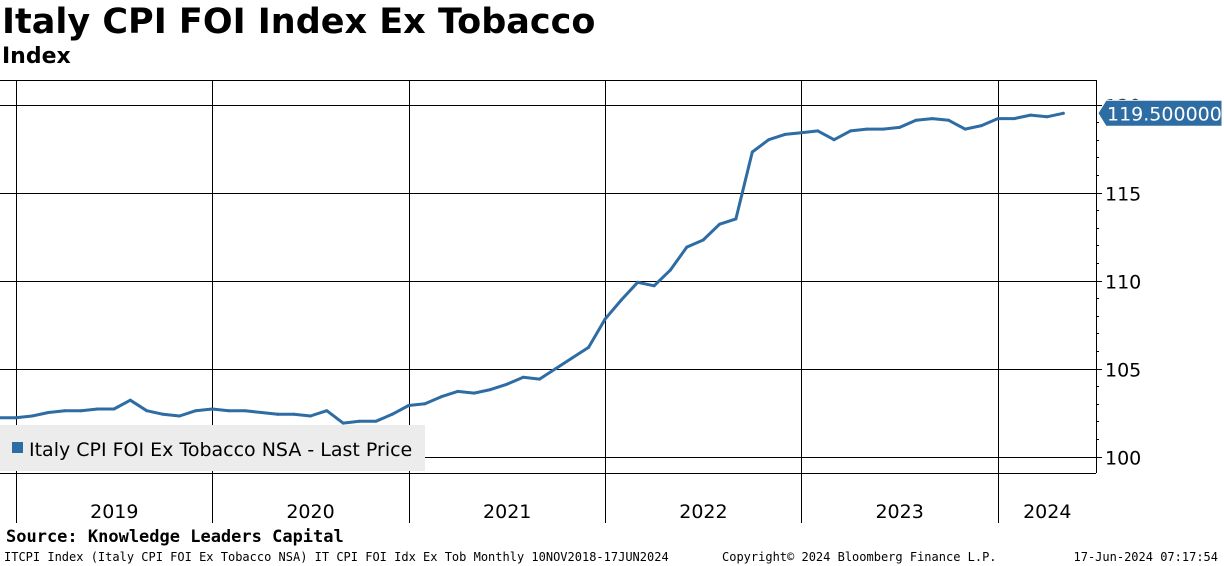  Describe the element at coordinates (1164, 114) in the screenshot. I see `last-value-label: 119.500000` at that location.